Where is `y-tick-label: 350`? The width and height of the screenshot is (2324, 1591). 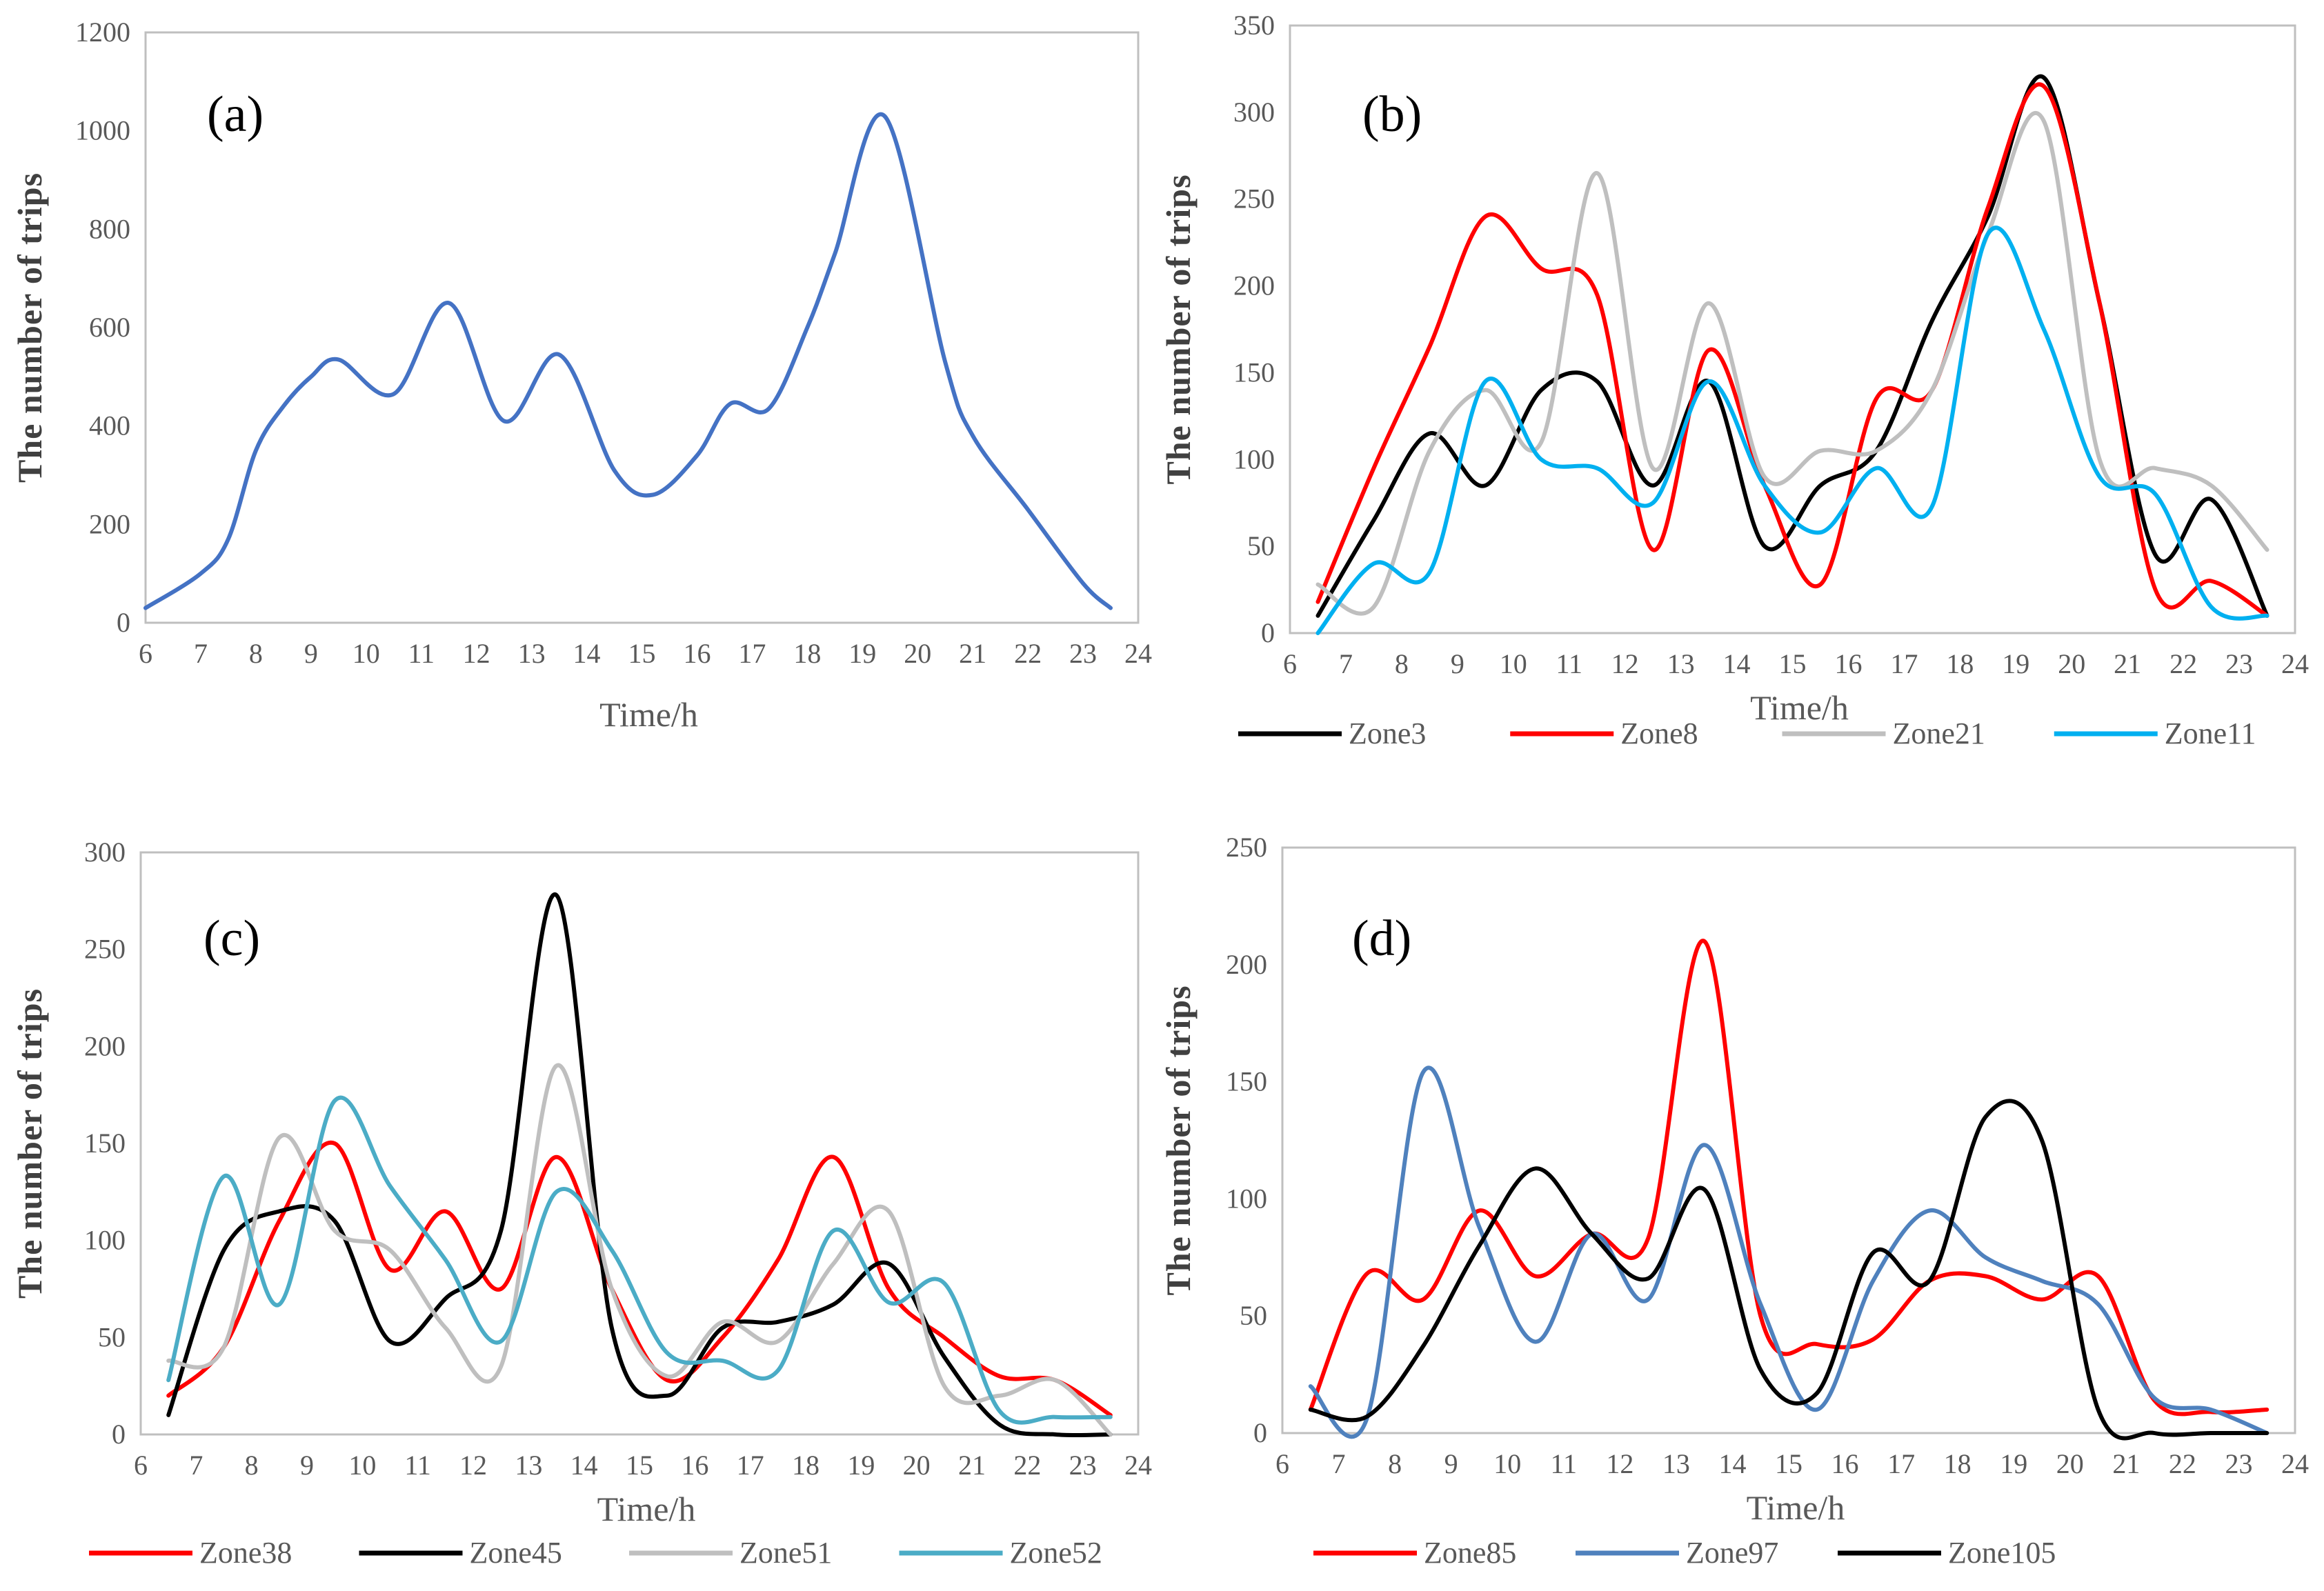 y-tick-label: 350 is located at coordinates (1254, 25).